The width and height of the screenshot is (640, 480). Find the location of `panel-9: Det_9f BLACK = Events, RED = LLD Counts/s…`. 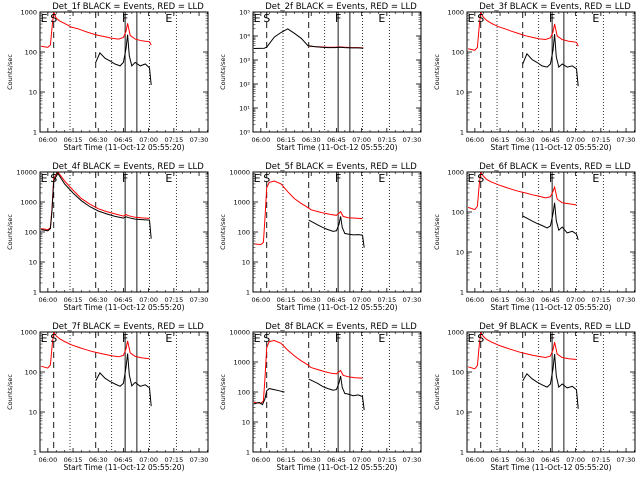

panel-9: Det_9f BLACK = Events, RED = LLD Counts/s… is located at coordinates (534, 397).